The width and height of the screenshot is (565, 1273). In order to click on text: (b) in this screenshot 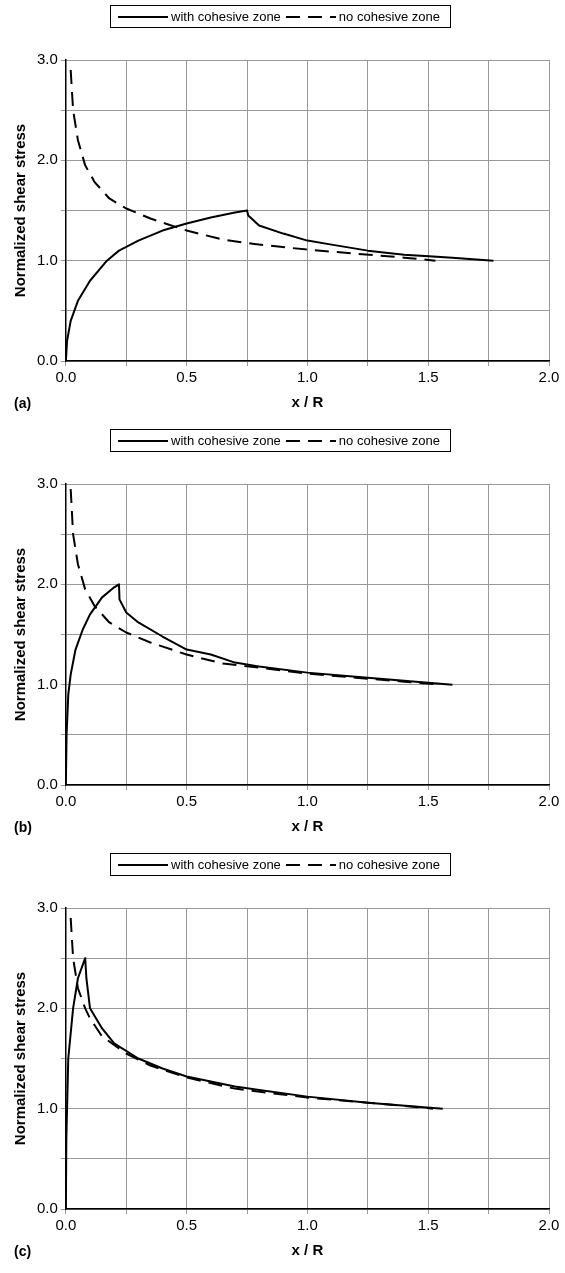, I will do `click(23, 827)`.